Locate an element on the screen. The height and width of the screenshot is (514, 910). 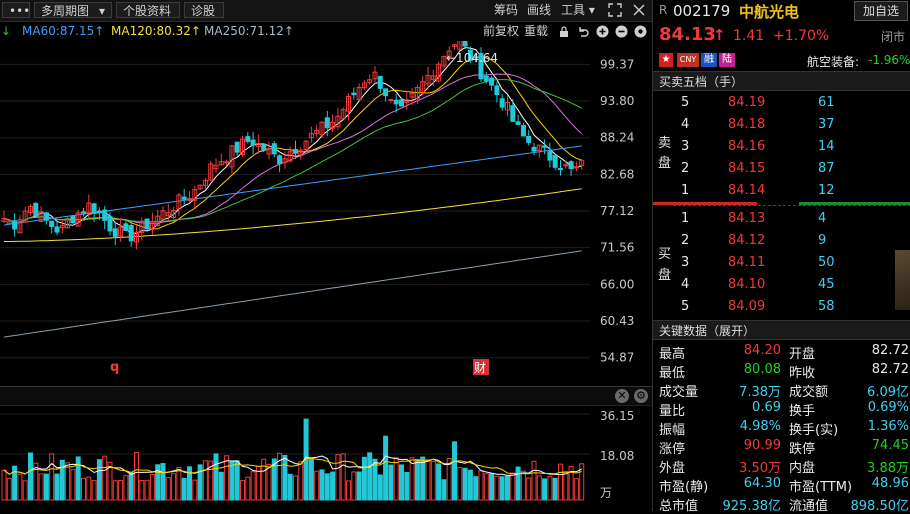
price-tick-label: 93.80 is located at coordinates (617, 101).